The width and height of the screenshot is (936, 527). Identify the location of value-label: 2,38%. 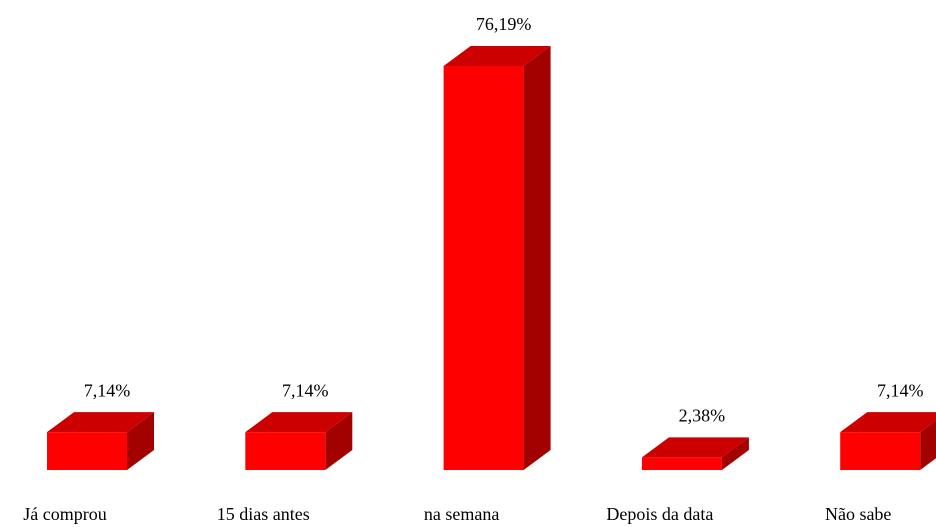
(702, 416).